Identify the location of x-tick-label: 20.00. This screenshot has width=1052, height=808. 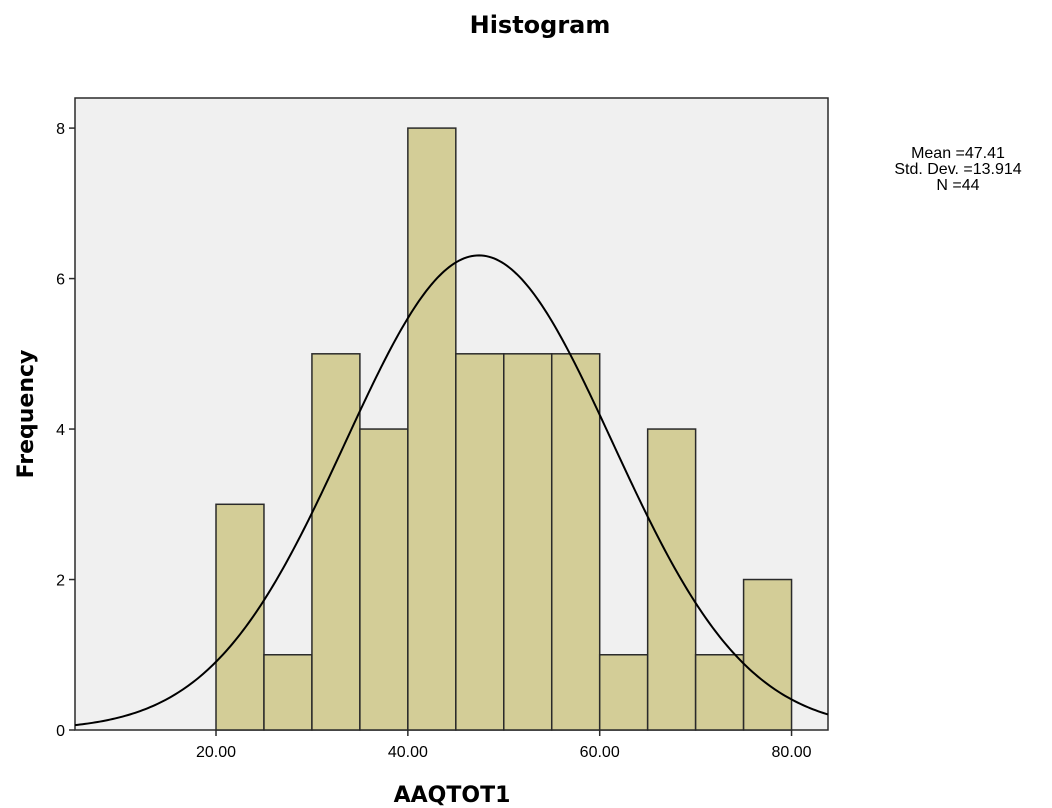
(216, 752).